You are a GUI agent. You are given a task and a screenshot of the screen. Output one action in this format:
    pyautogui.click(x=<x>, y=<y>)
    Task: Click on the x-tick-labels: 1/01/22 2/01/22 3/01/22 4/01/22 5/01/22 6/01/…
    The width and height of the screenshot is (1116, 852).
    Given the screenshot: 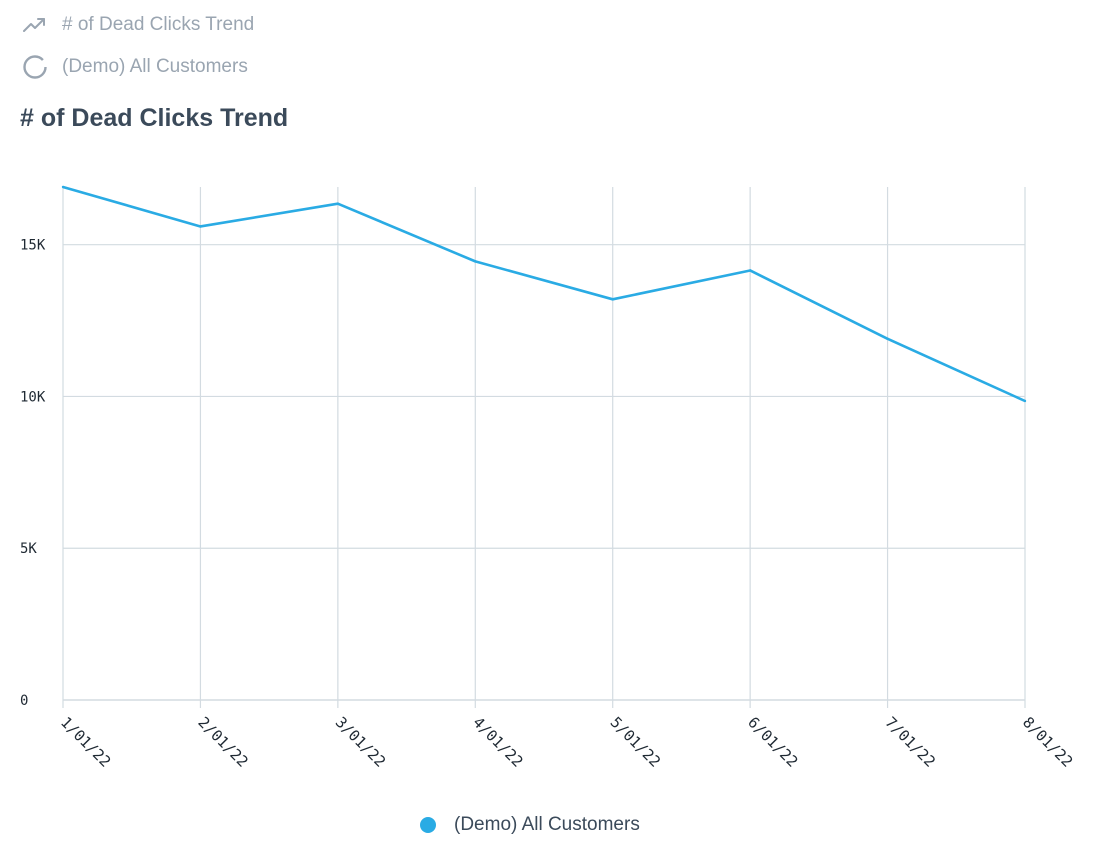 What is the action you would take?
    pyautogui.click(x=566, y=741)
    